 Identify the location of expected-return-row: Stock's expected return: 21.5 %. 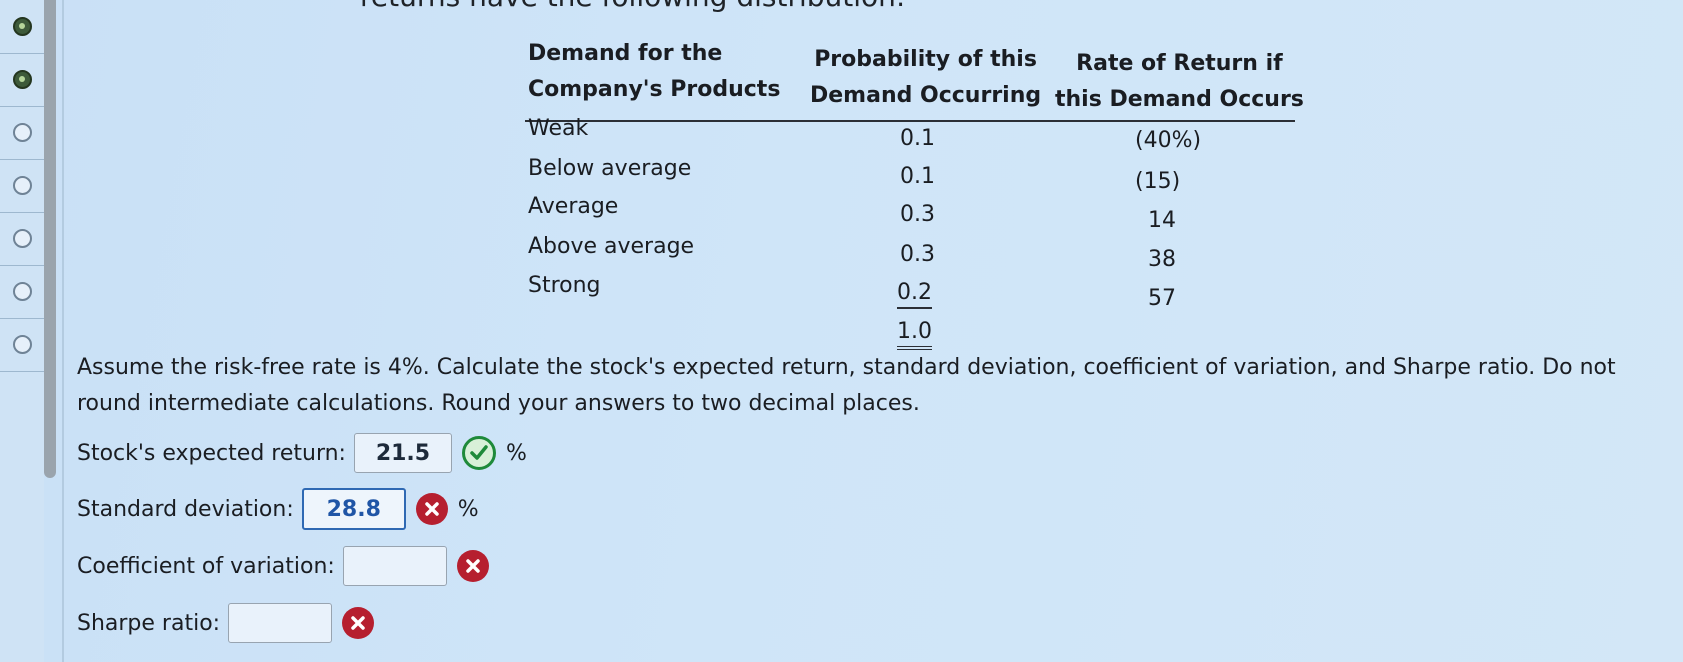
(302, 453).